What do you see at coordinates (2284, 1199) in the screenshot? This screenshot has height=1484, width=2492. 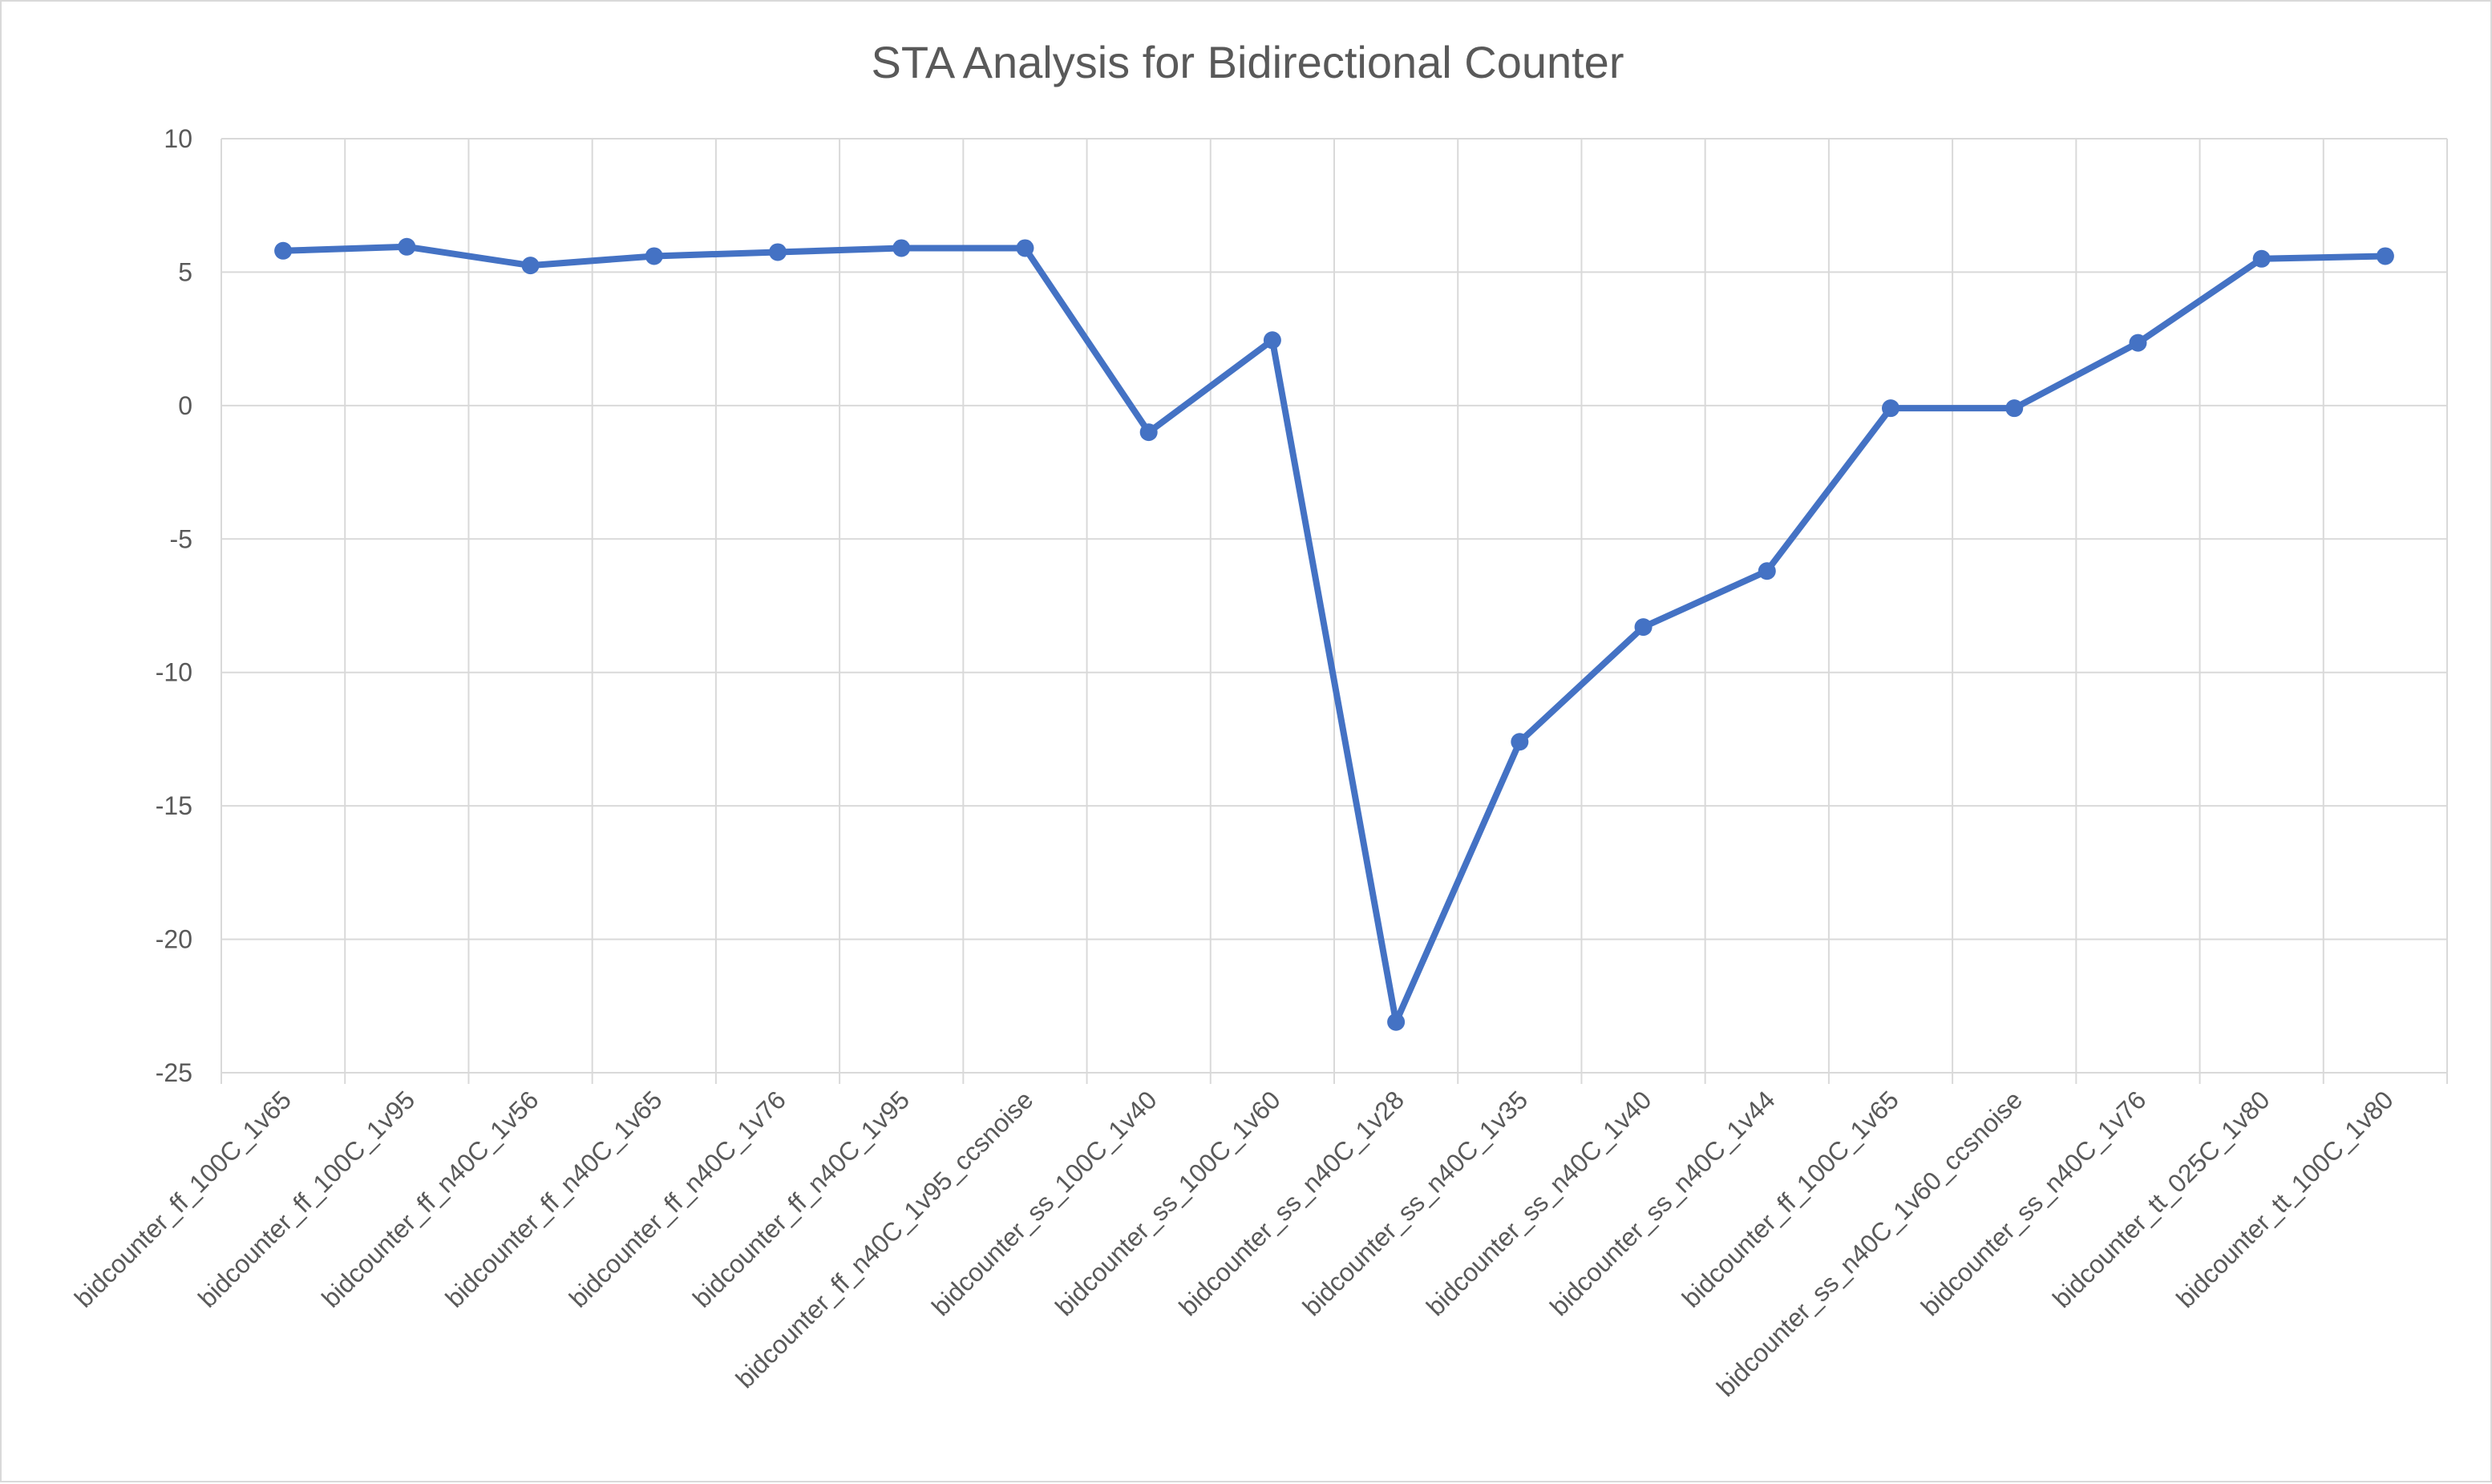 I see `x-tick-label: bidcounter_tt_100C_1v80` at bounding box center [2284, 1199].